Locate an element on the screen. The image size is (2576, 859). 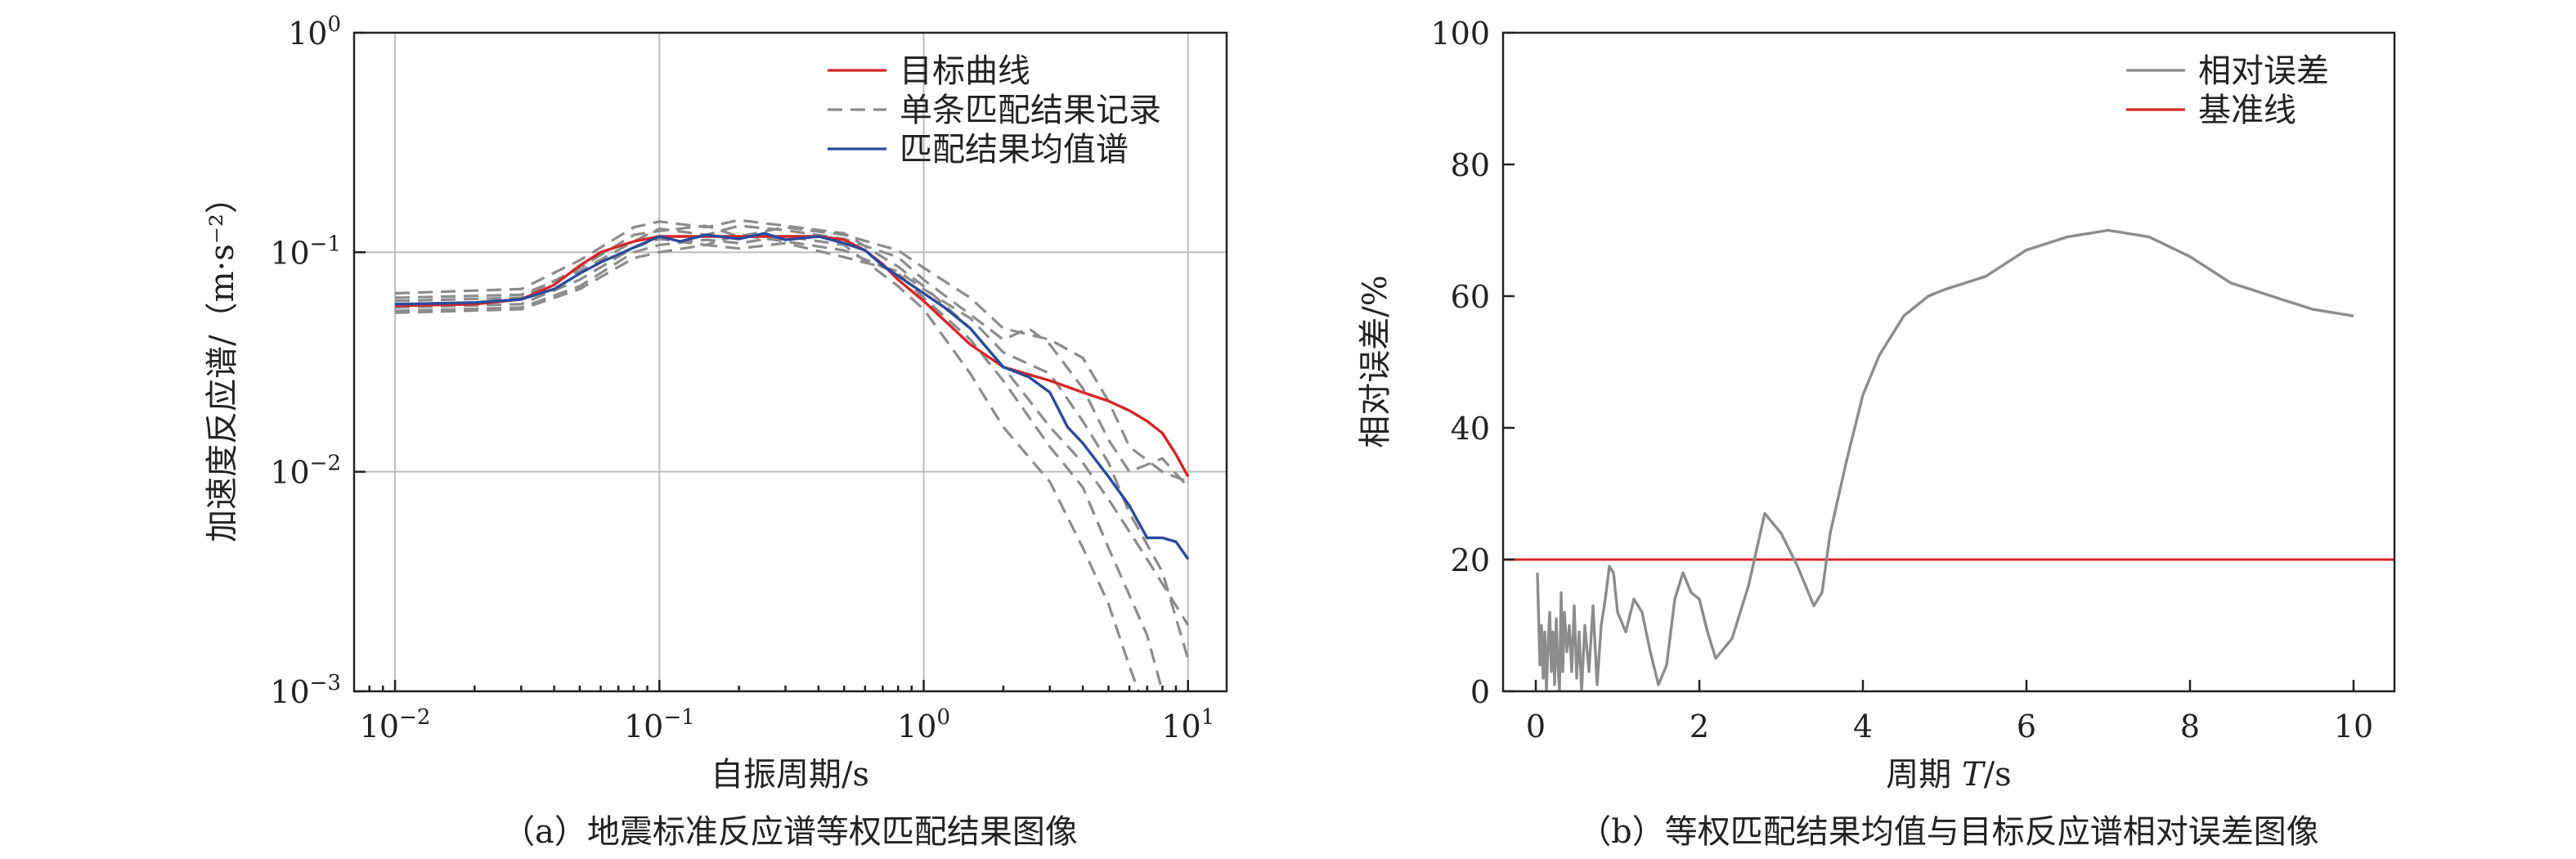
panel-a-x-tick-label: 10⁻¹ is located at coordinates (660, 724).